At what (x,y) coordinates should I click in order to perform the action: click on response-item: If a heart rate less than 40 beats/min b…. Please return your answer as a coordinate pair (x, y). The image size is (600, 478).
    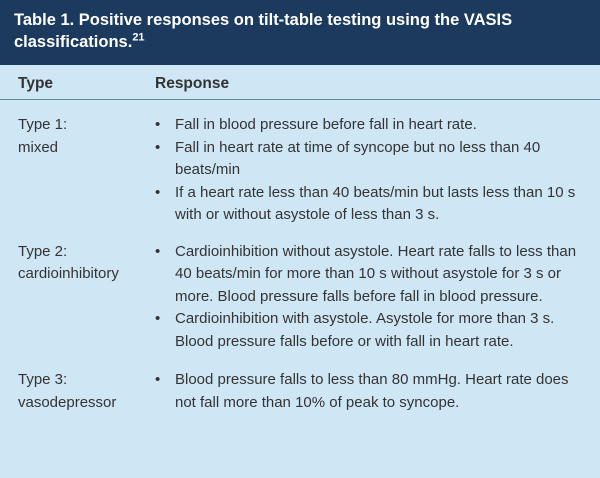
    Looking at the image, I should click on (370, 204).